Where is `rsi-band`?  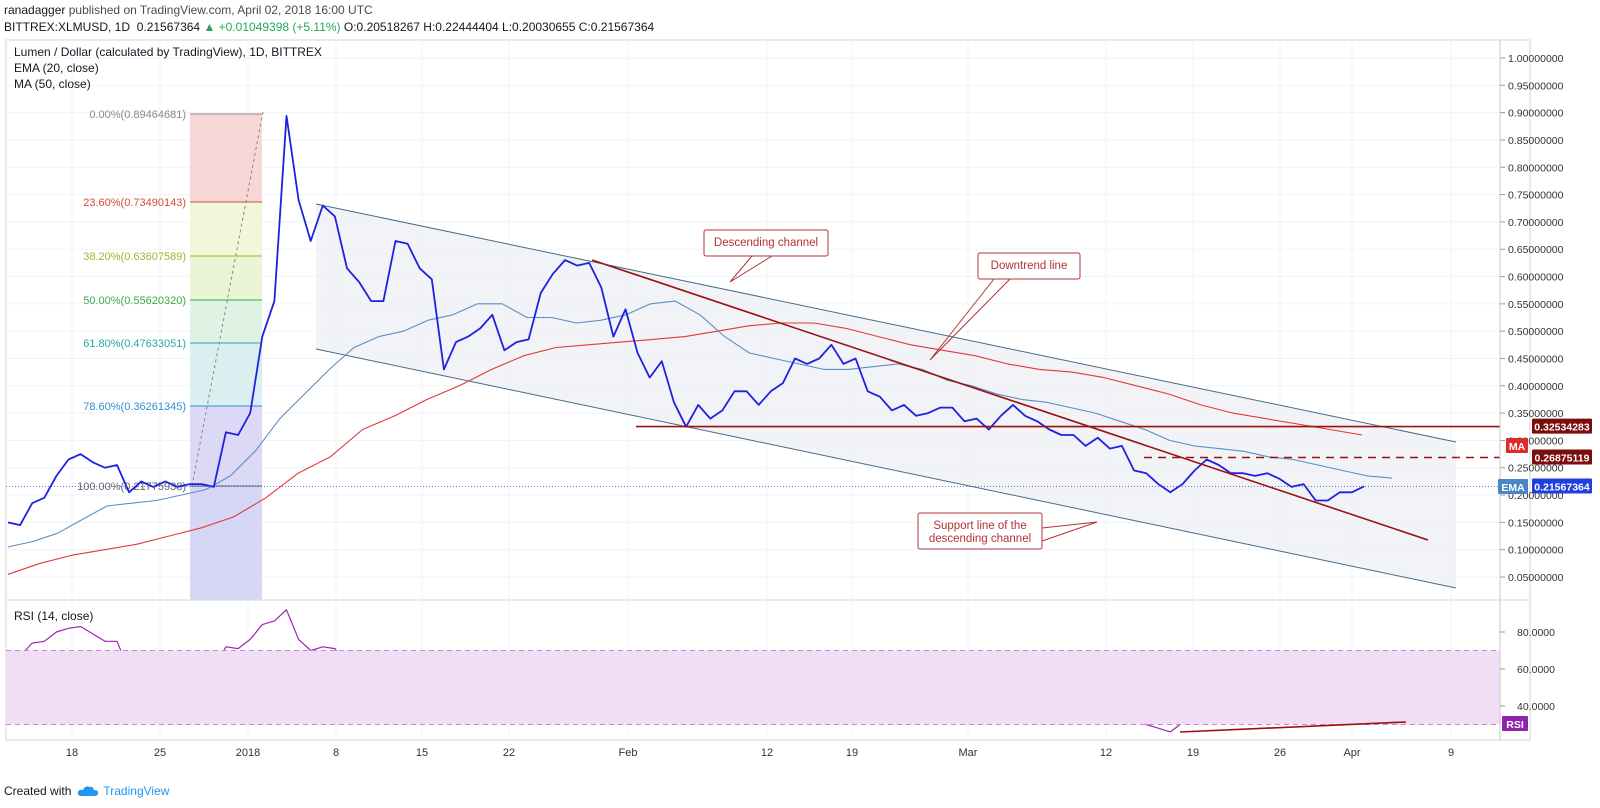 rsi-band is located at coordinates (753, 687).